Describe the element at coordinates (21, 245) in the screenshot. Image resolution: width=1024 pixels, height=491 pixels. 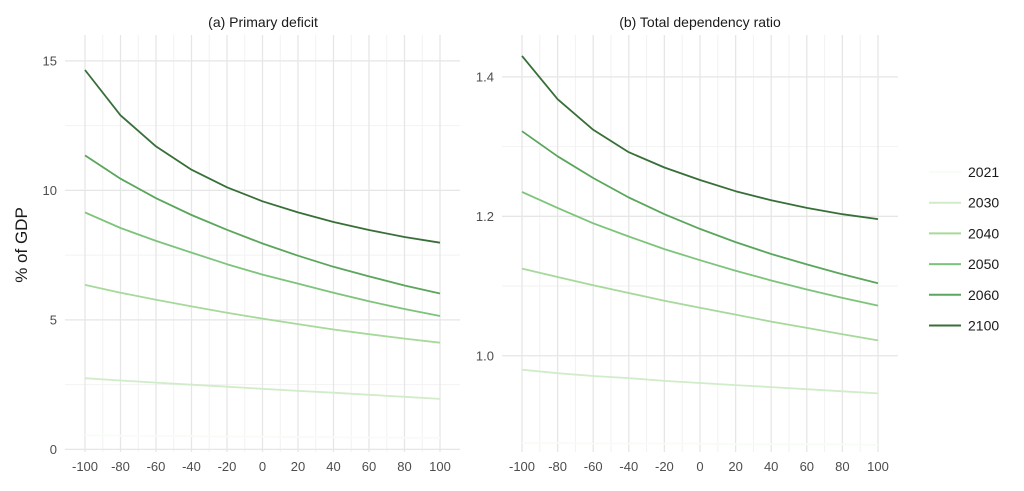
I see `y-axis-label: % of GDP` at that location.